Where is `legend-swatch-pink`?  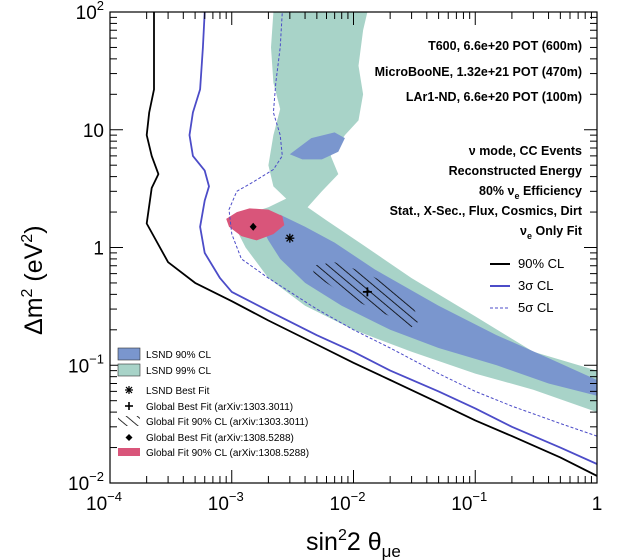
legend-swatch-pink is located at coordinates (129, 452).